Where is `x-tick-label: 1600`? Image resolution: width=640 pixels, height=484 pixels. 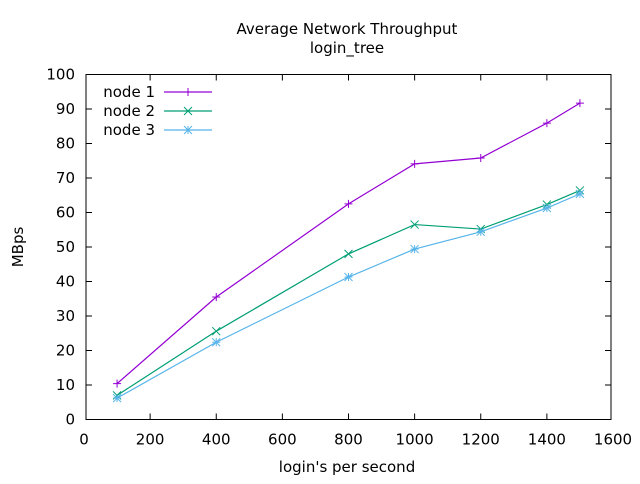 x-tick-label: 1600 is located at coordinates (613, 440).